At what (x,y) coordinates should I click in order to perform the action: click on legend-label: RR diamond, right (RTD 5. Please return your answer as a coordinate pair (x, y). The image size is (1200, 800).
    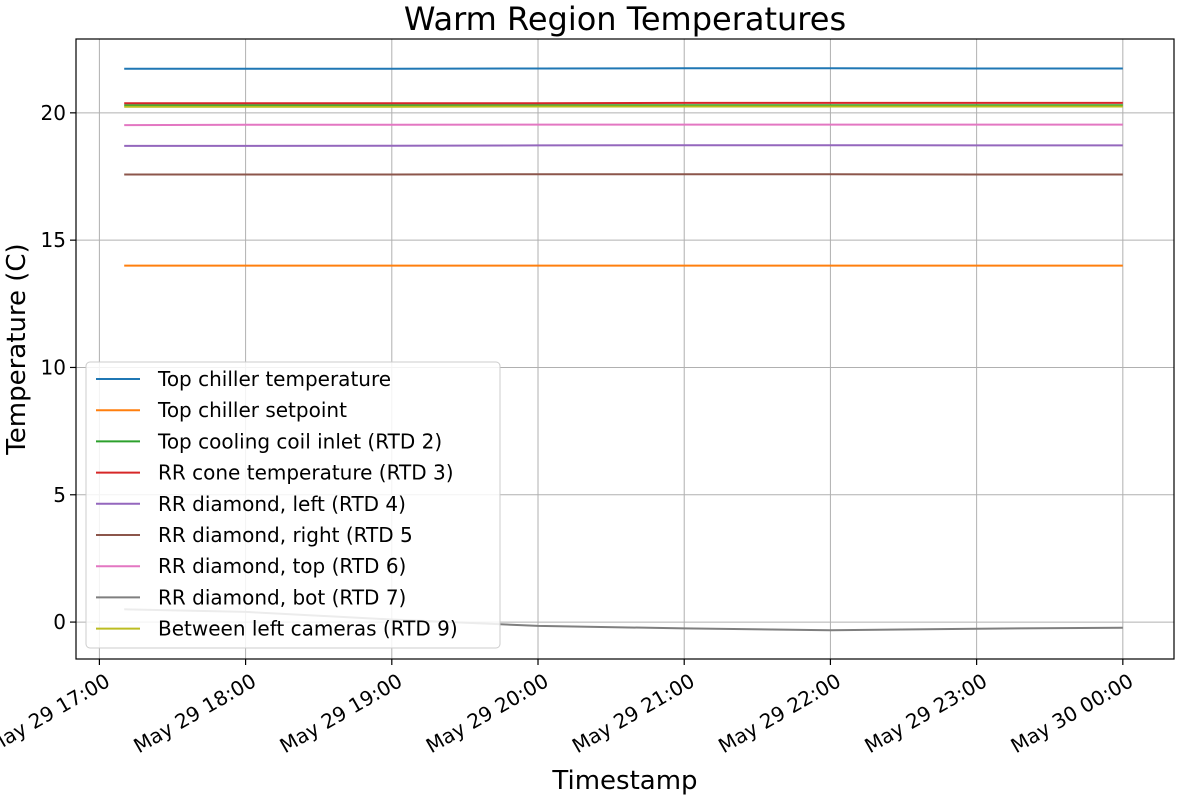
    Looking at the image, I should click on (285, 535).